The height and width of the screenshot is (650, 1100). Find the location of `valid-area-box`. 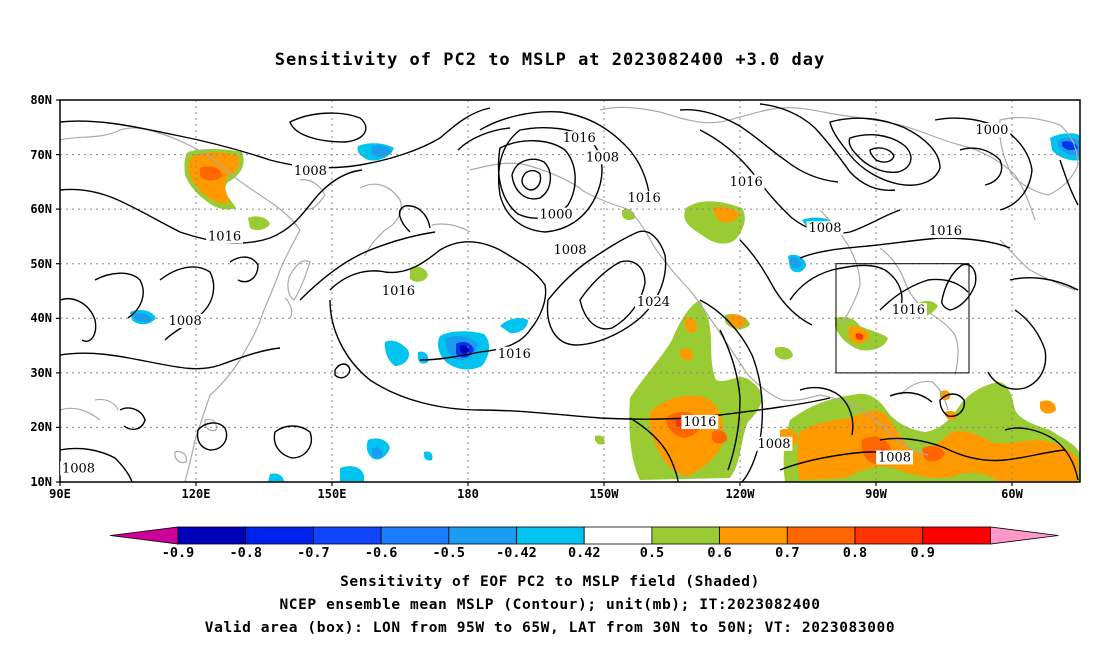

valid-area-box is located at coordinates (902, 318).